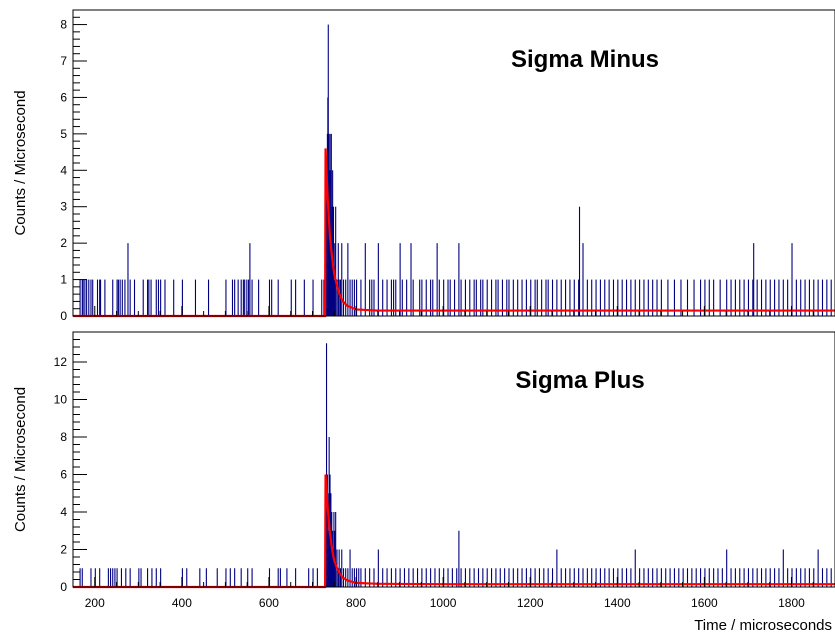 The height and width of the screenshot is (639, 835). Describe the element at coordinates (63, 61) in the screenshot. I see `y-tick-label: 7` at that location.